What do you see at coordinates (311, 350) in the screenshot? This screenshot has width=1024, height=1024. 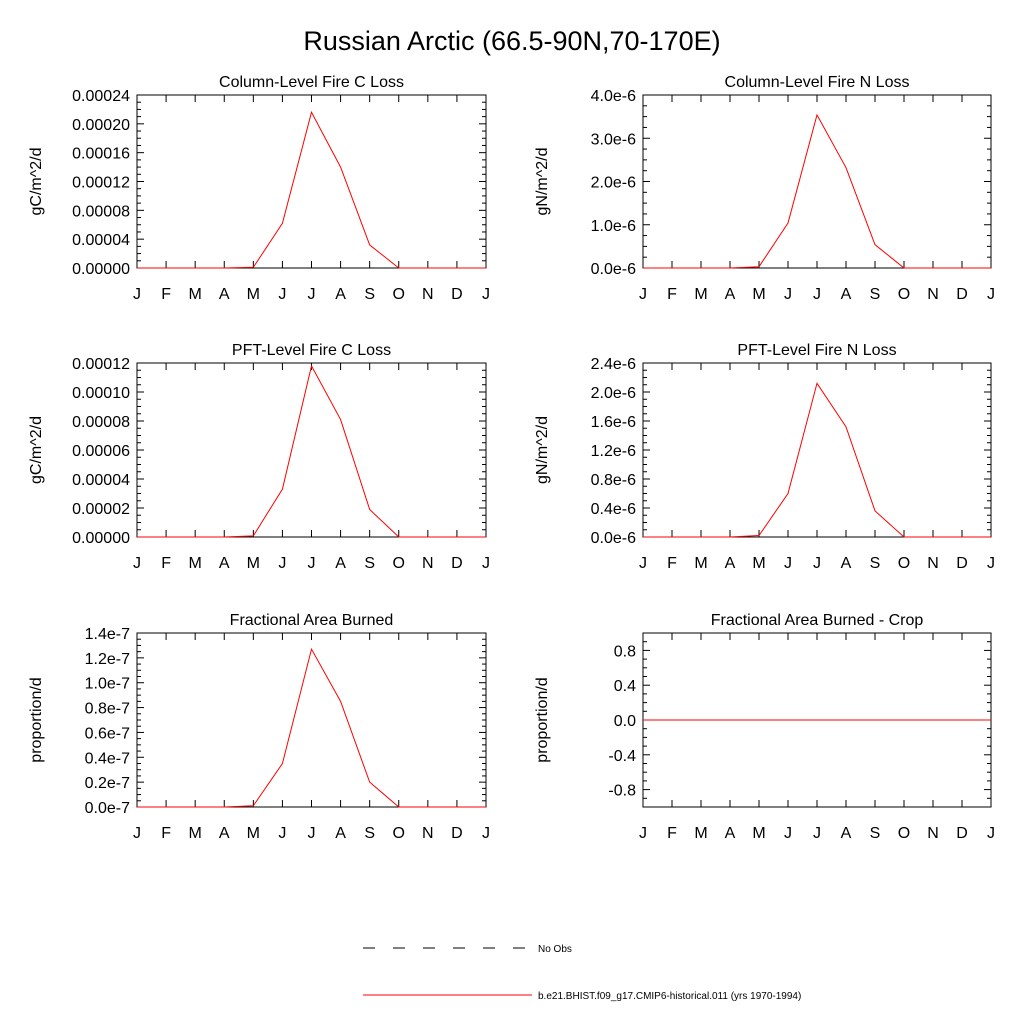 I see `panel-title: PFT-Level Fire C Loss` at bounding box center [311, 350].